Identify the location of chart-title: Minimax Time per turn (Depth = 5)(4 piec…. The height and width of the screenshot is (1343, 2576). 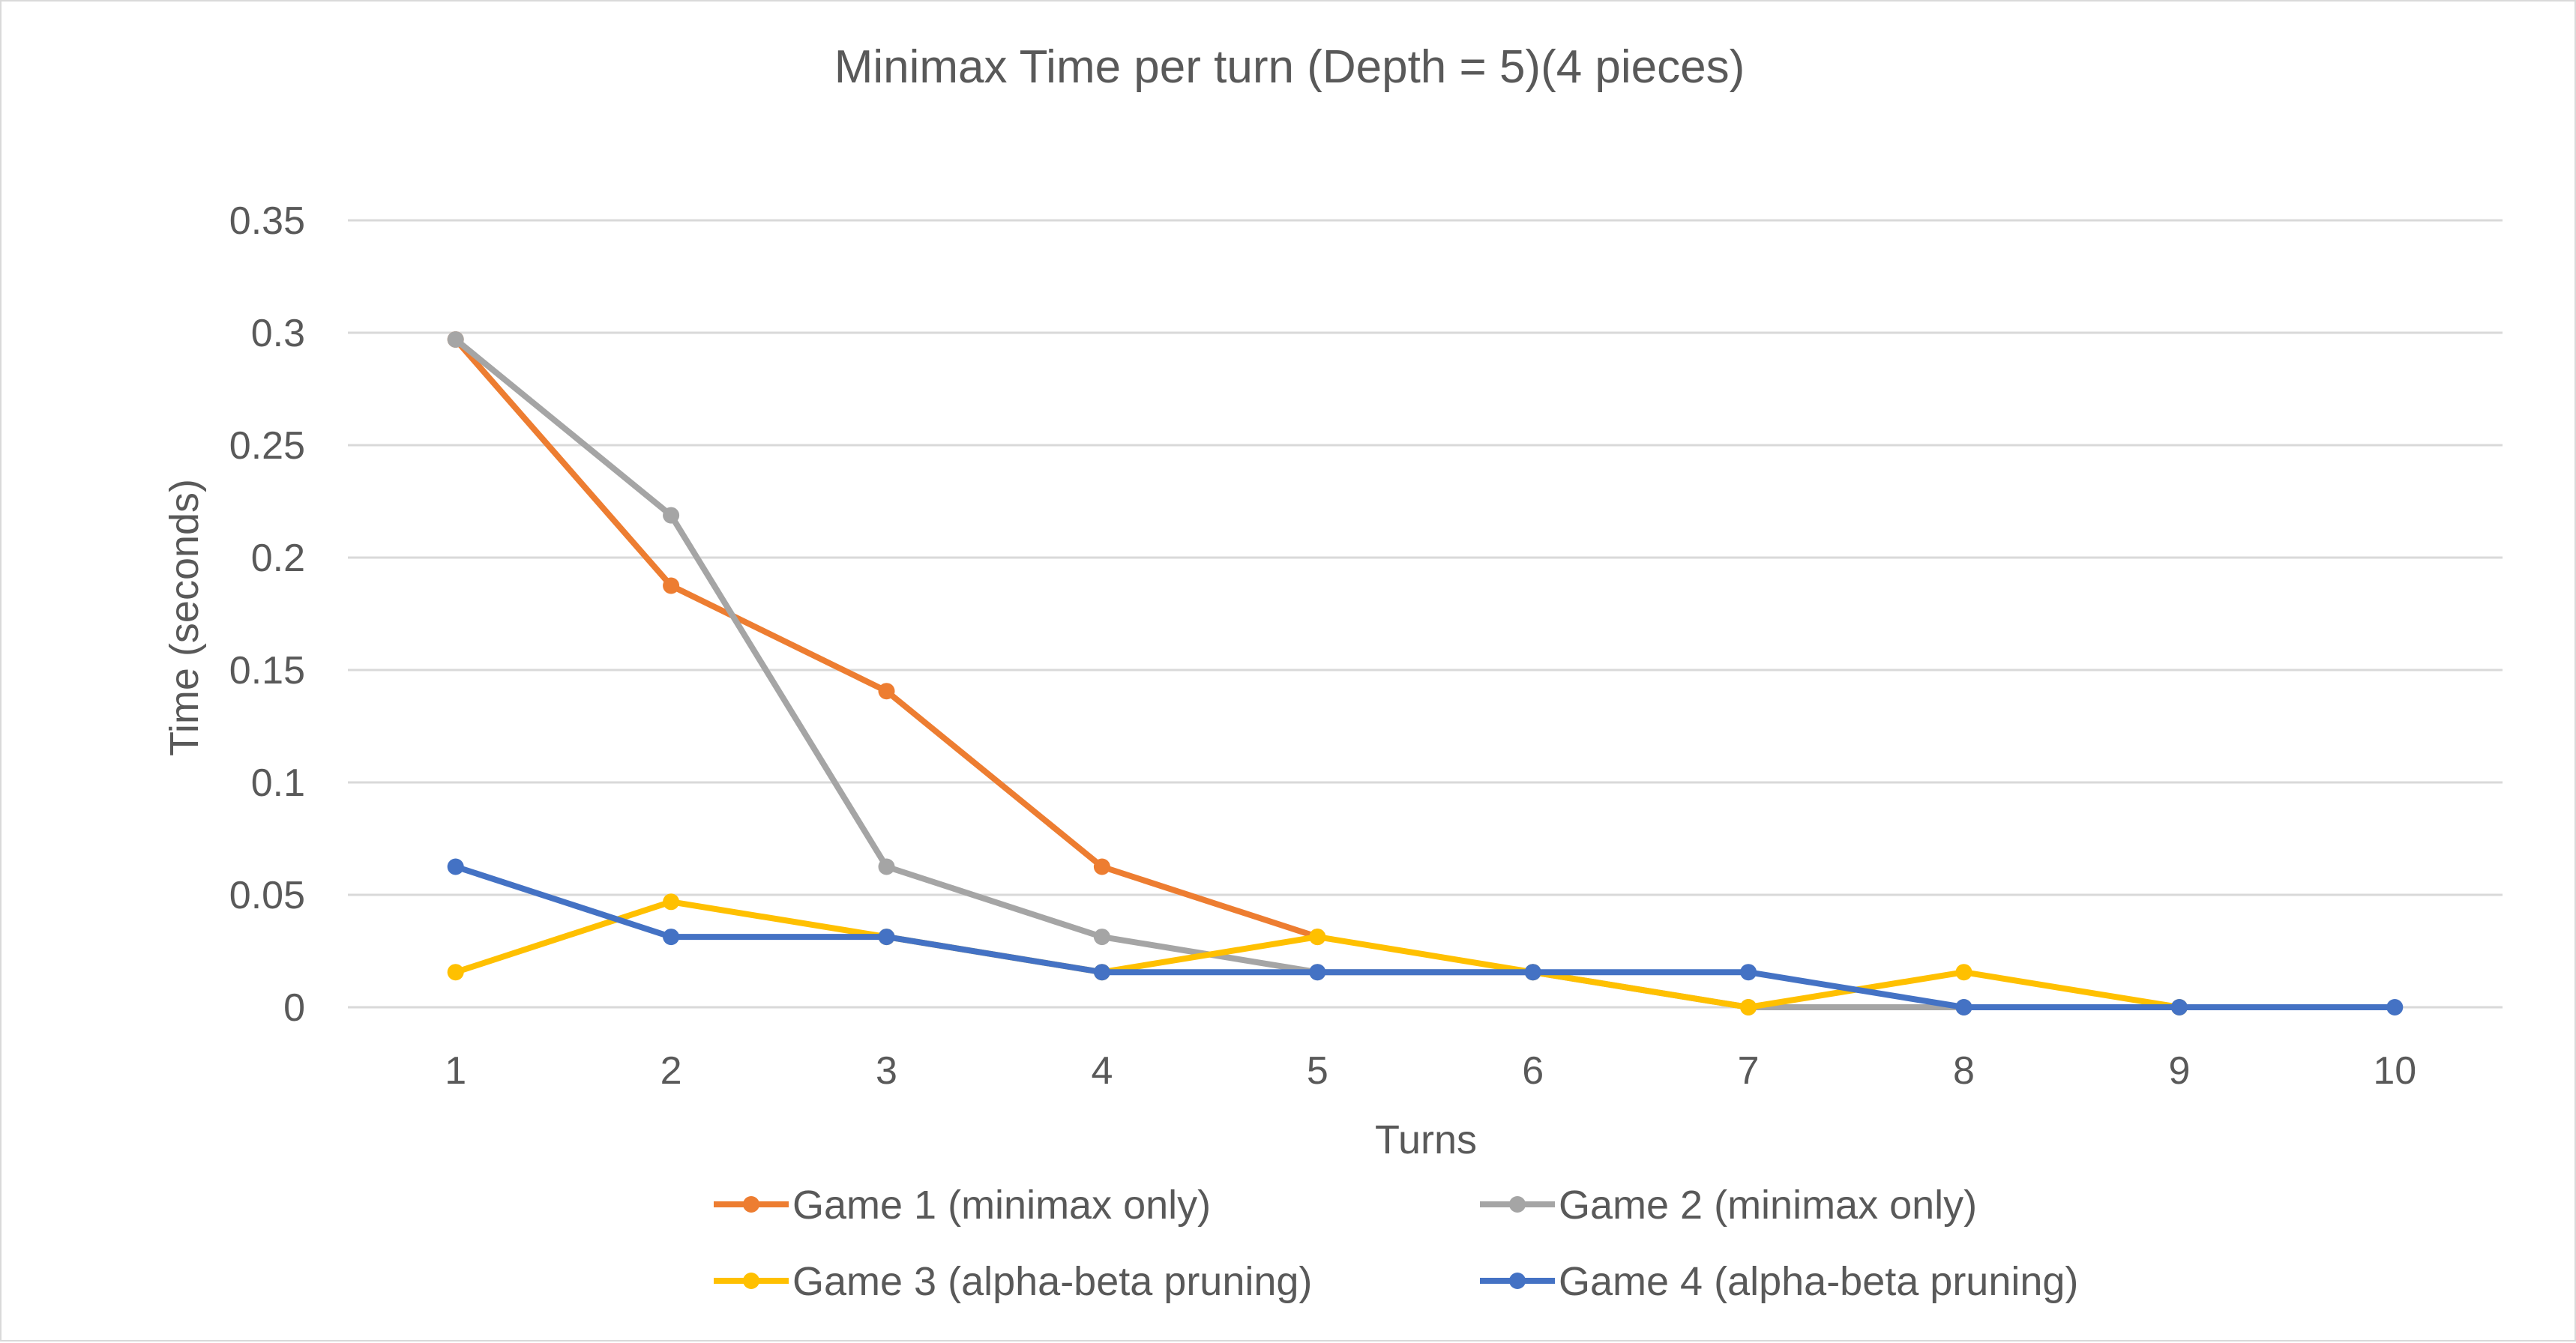
(1289, 67).